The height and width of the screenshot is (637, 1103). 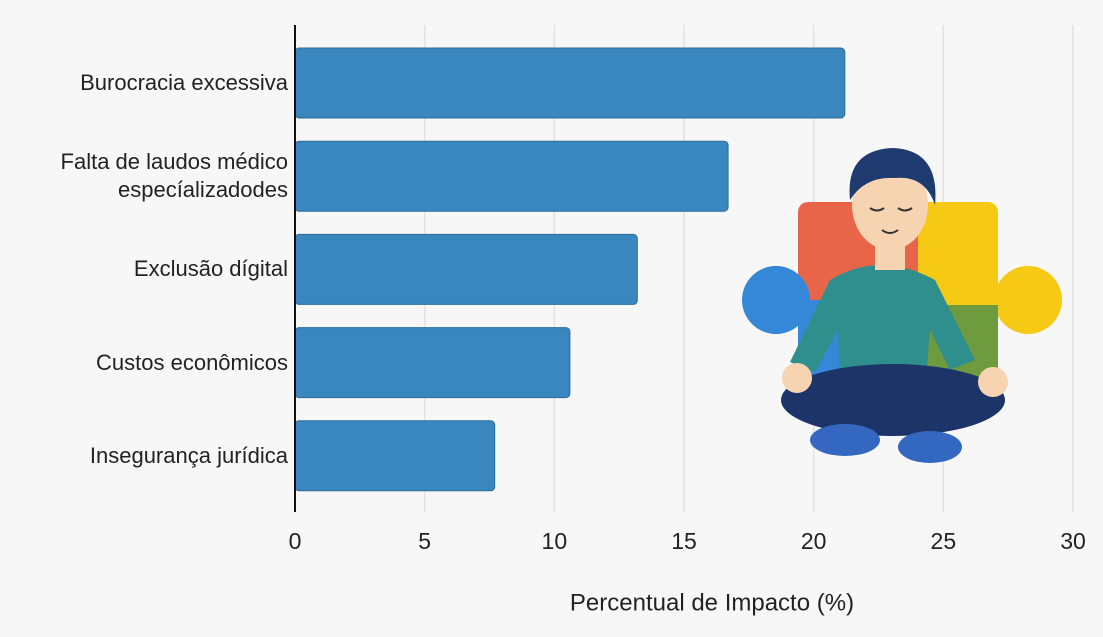 I want to click on x-tick-label: 15, so click(x=684, y=541).